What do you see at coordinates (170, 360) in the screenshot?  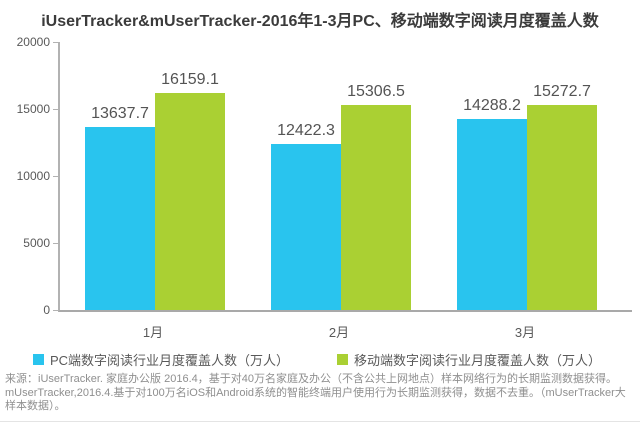 I see `legend-label: PC端数字阅读行业月度覆盖人数（万人）` at bounding box center [170, 360].